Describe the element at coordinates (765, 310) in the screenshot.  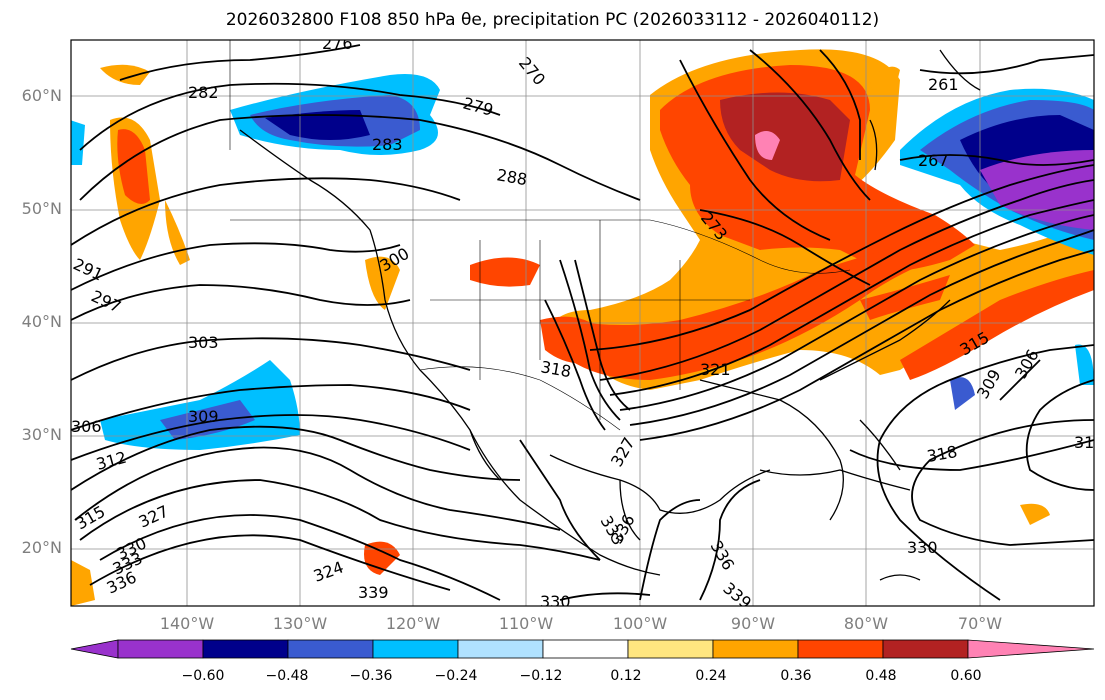
I see `frontal-band` at that location.